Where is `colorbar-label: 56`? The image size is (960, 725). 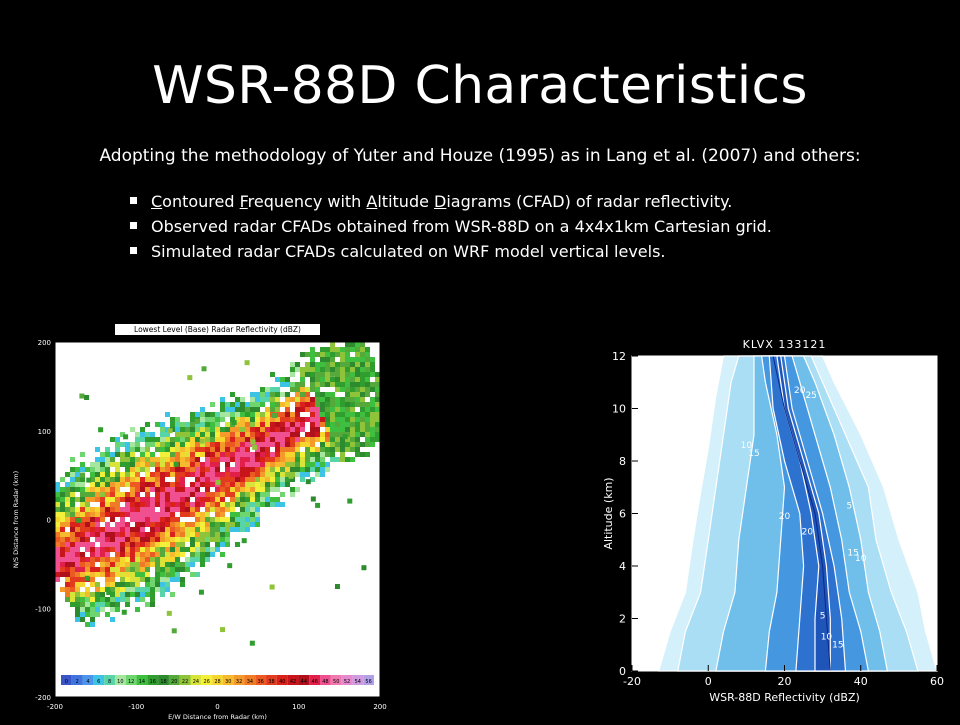
colorbar-label: 56 is located at coordinates (368, 682).